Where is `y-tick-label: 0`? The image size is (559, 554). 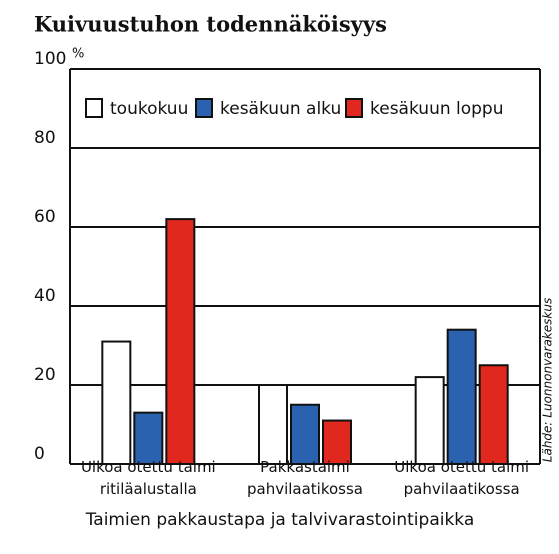
y-tick-label: 0 is located at coordinates (39, 454).